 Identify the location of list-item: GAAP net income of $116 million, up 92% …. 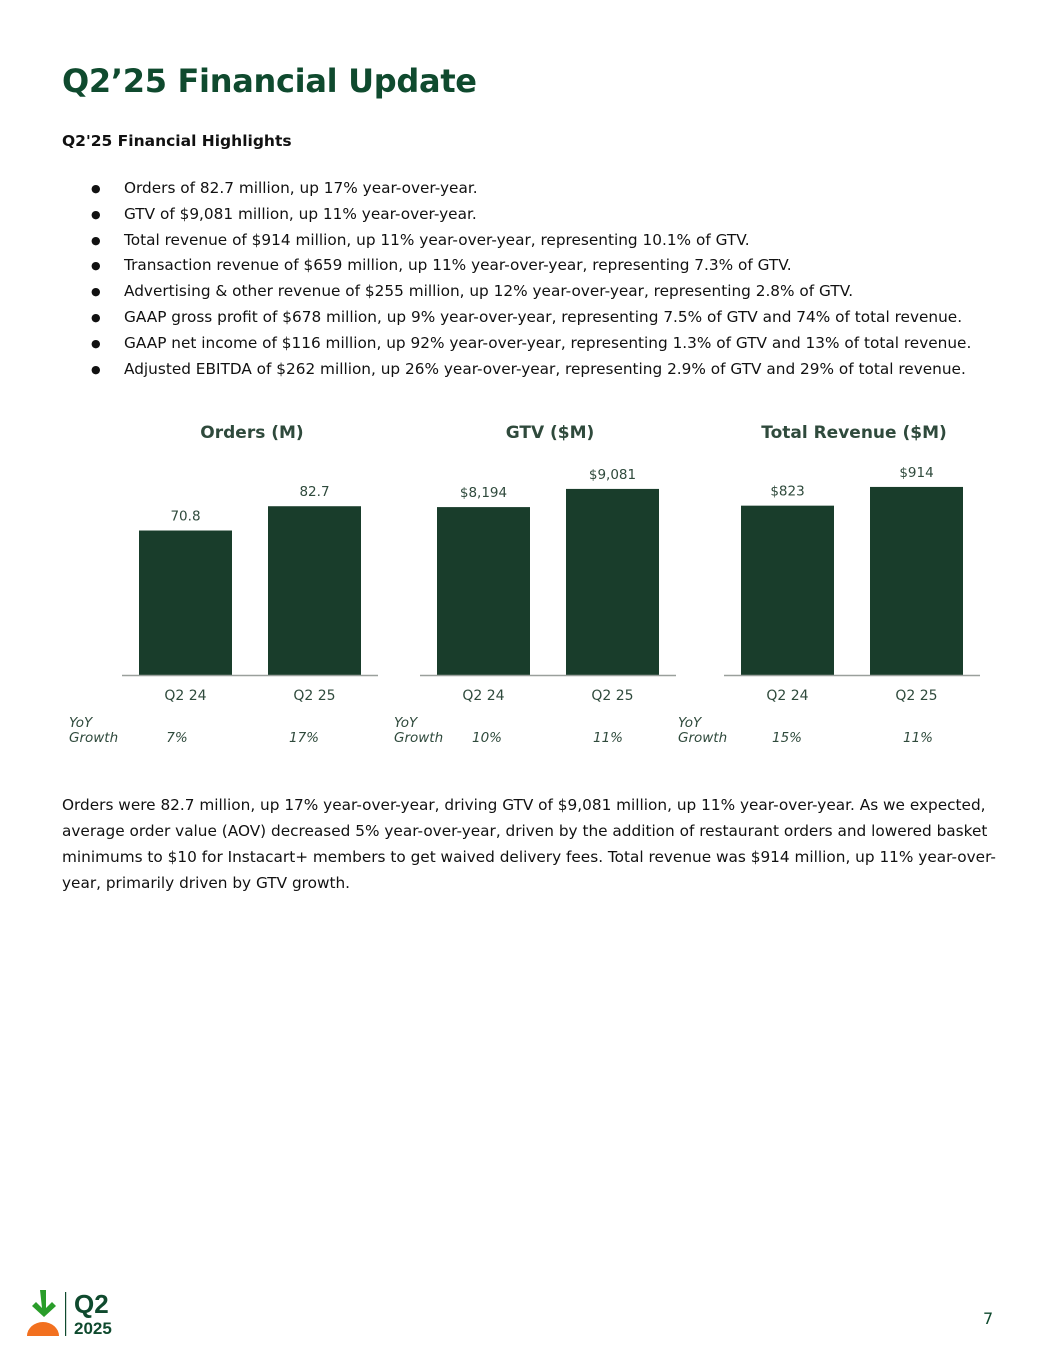
(516, 344).